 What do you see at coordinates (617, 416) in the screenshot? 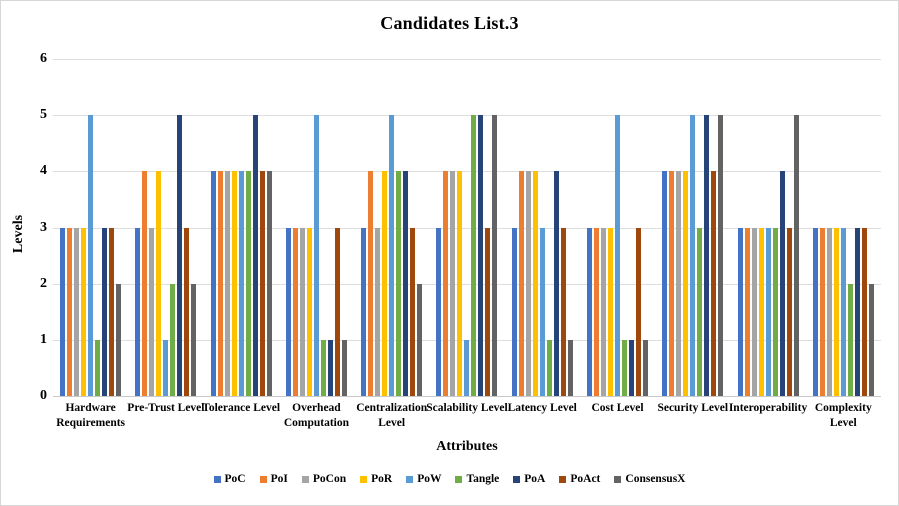
I see `x-label-cell: Cost Level` at bounding box center [617, 416].